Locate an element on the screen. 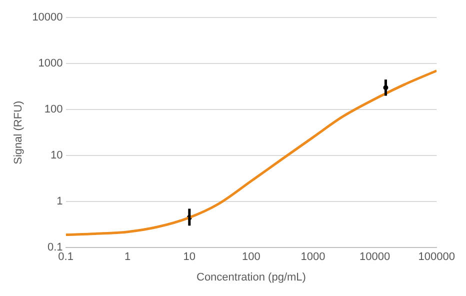 The height and width of the screenshot is (296, 466). y-tick-label: 1 is located at coordinates (59, 202).